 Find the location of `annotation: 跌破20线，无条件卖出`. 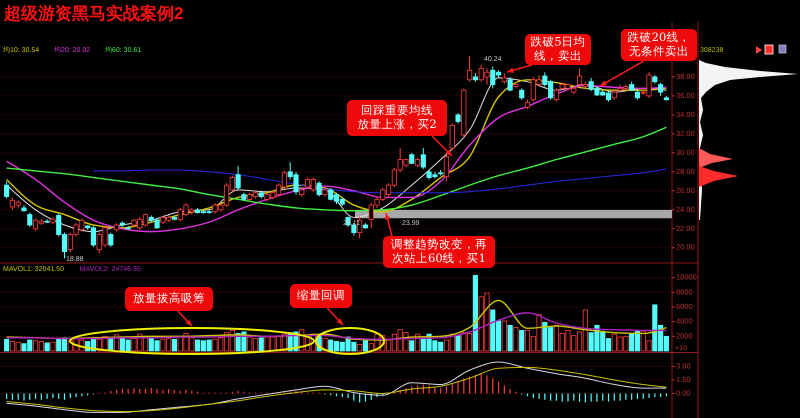

annotation: 跌破20线，无条件卖出 is located at coordinates (659, 44).